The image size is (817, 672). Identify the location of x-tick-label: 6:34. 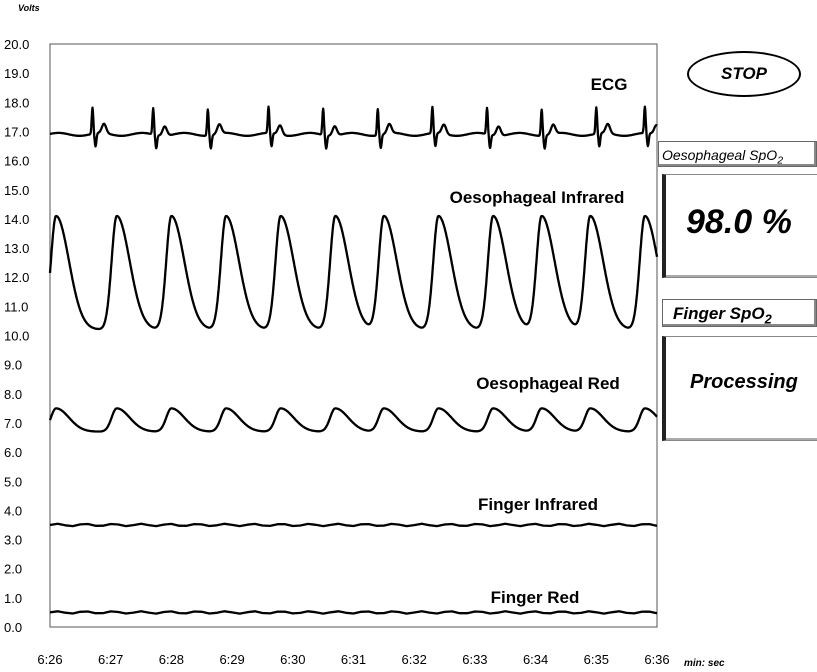
(535, 659).